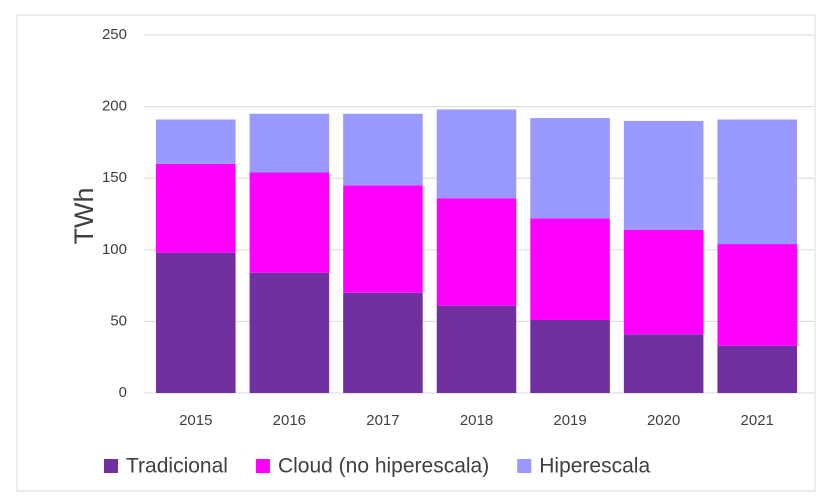  What do you see at coordinates (118, 320) in the screenshot?
I see `y-tick-label: 50` at bounding box center [118, 320].